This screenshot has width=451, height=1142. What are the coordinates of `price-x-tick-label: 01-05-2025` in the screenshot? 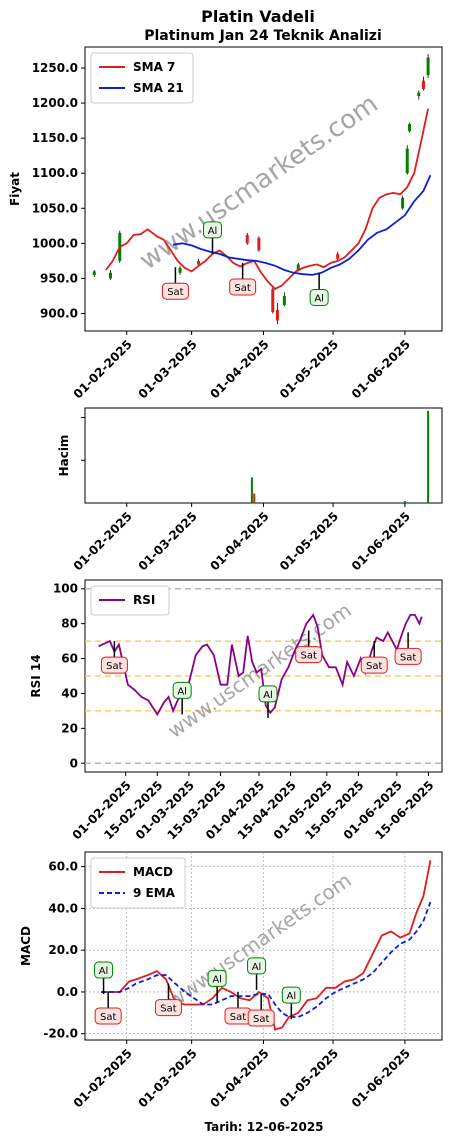 It's located at (309, 369).